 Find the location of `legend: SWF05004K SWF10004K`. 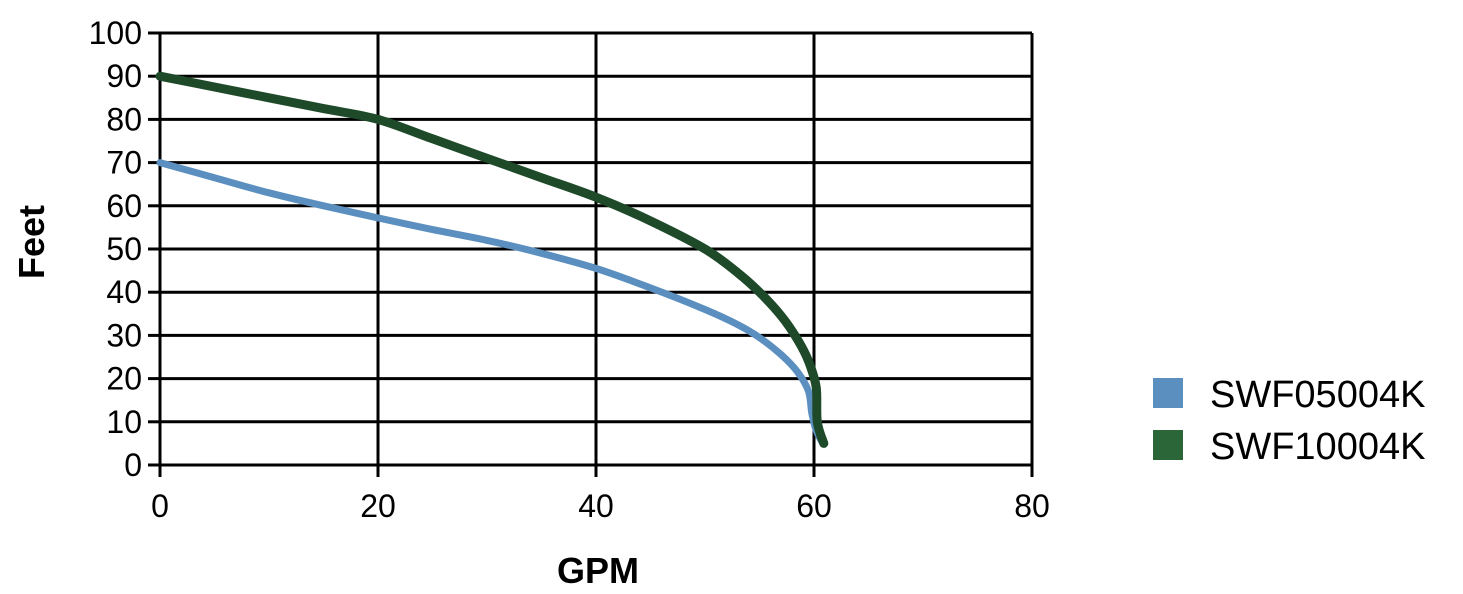

legend: SWF05004K SWF10004K is located at coordinates (1289, 421).